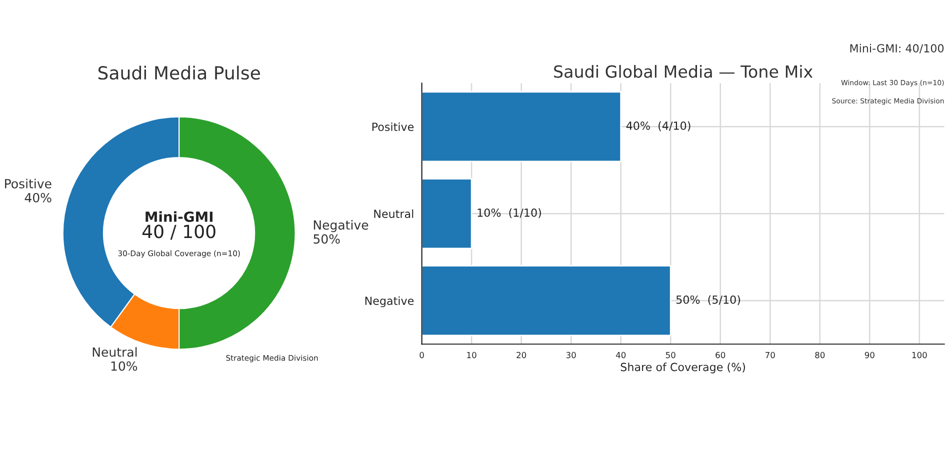 The height and width of the screenshot is (457, 950). I want to click on text: 40 / 100, so click(179, 232).